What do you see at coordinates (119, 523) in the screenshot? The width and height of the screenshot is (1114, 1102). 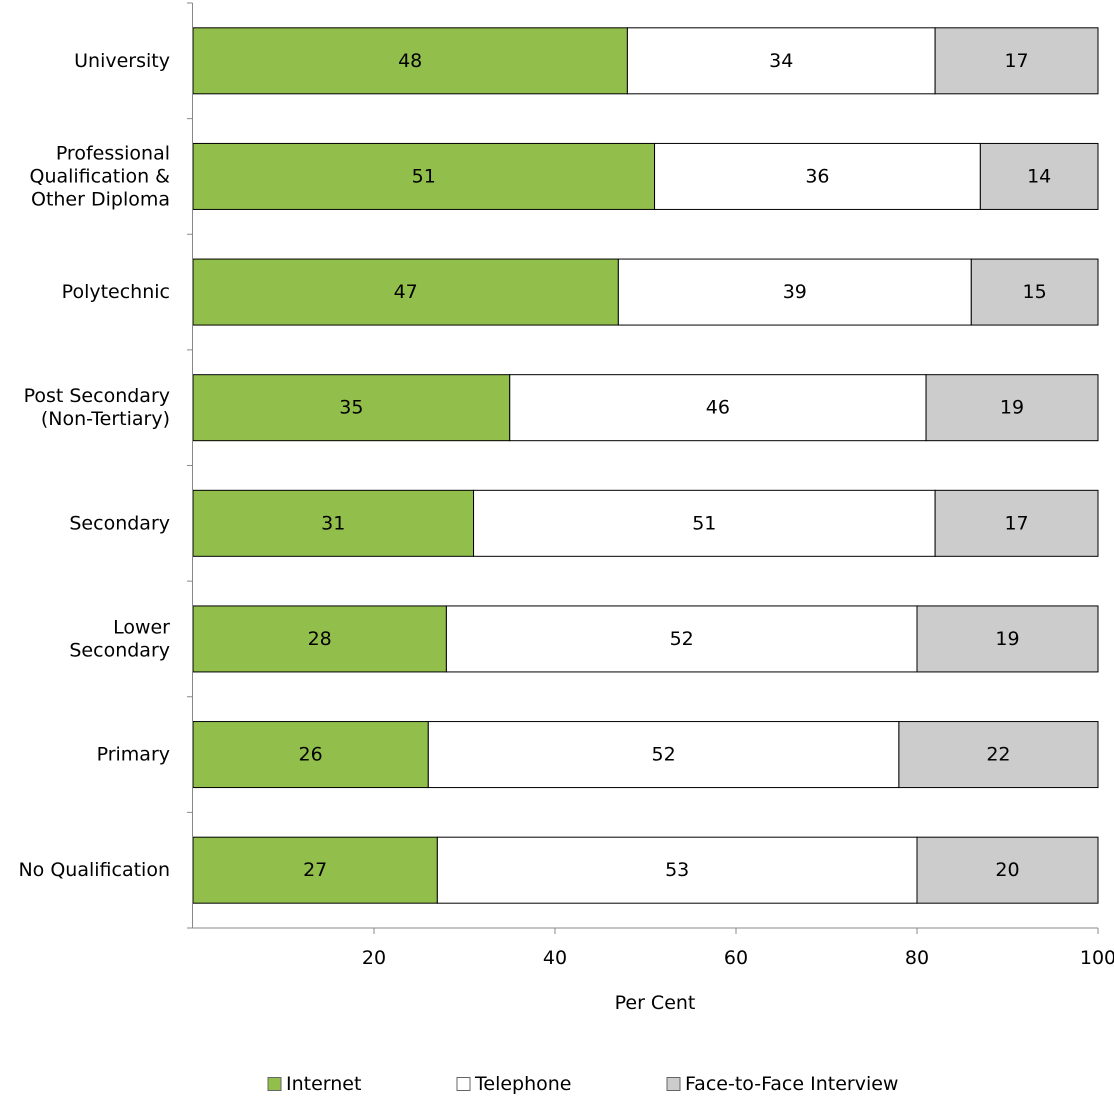 I see `category-label: Secondary` at bounding box center [119, 523].